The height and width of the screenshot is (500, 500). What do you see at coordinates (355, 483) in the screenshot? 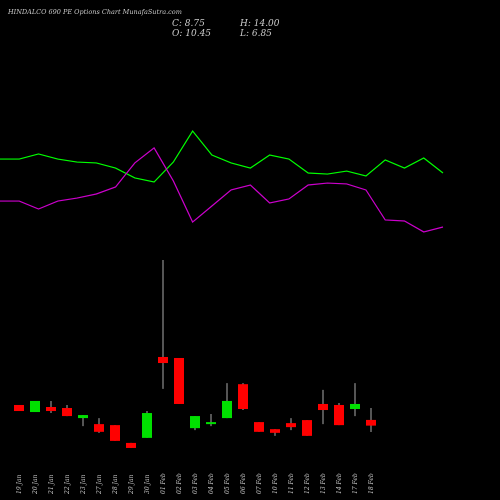
I see `x-tick-label: 17 Feb` at bounding box center [355, 483].